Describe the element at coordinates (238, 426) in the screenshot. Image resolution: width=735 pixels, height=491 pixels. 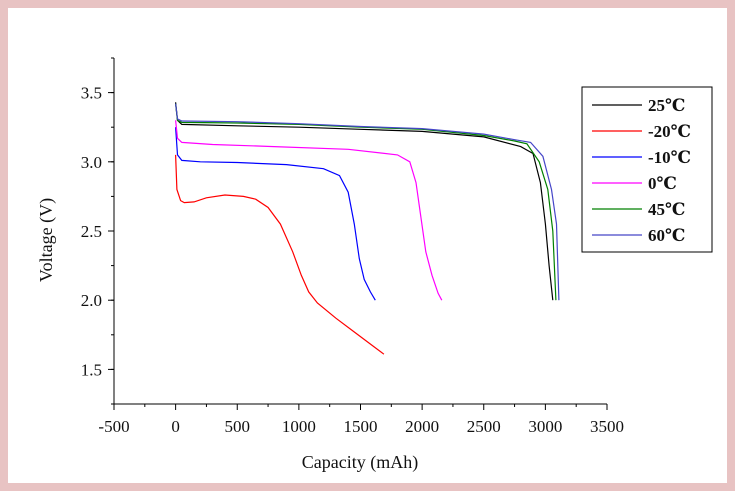
I see `x-tick-label: 500` at that location.